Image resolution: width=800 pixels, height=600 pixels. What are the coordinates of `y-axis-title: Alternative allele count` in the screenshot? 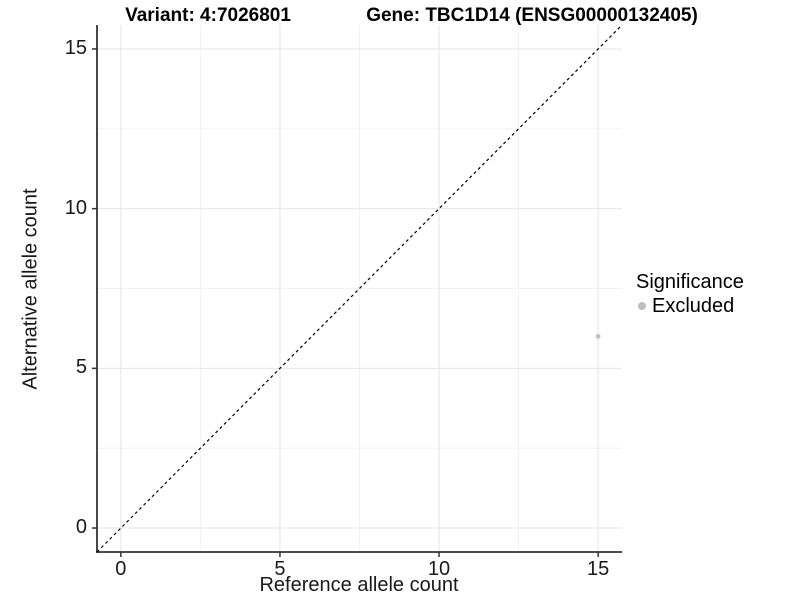 It's located at (30, 289).